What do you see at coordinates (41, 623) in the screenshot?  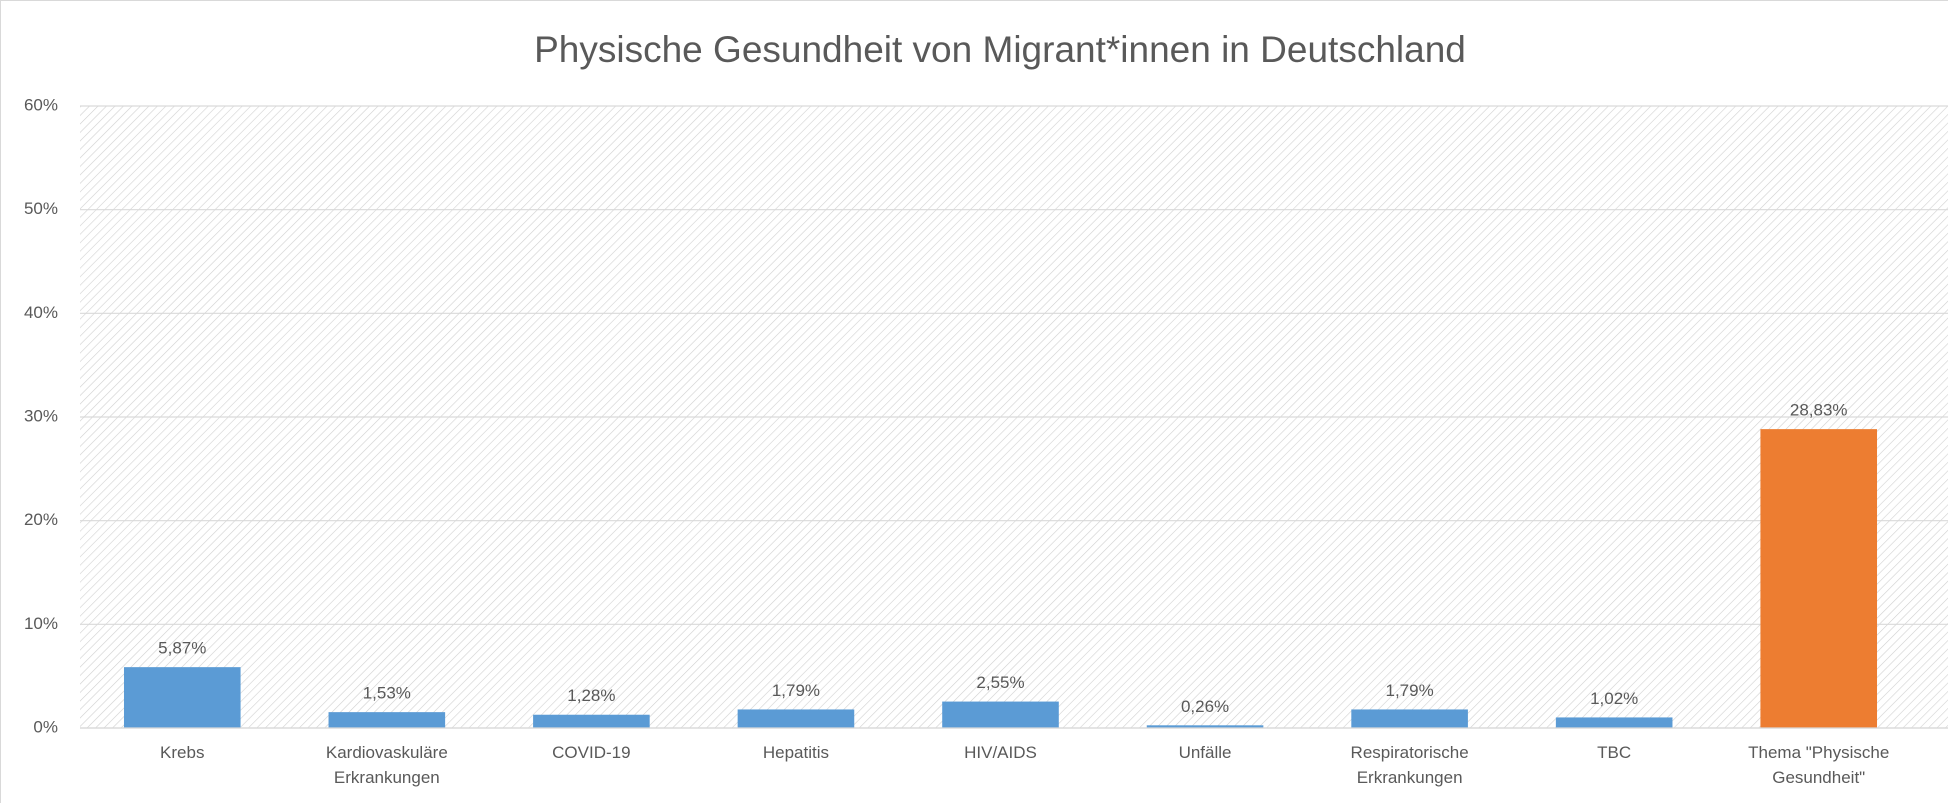 I see `y-tick-label: 10%` at bounding box center [41, 623].